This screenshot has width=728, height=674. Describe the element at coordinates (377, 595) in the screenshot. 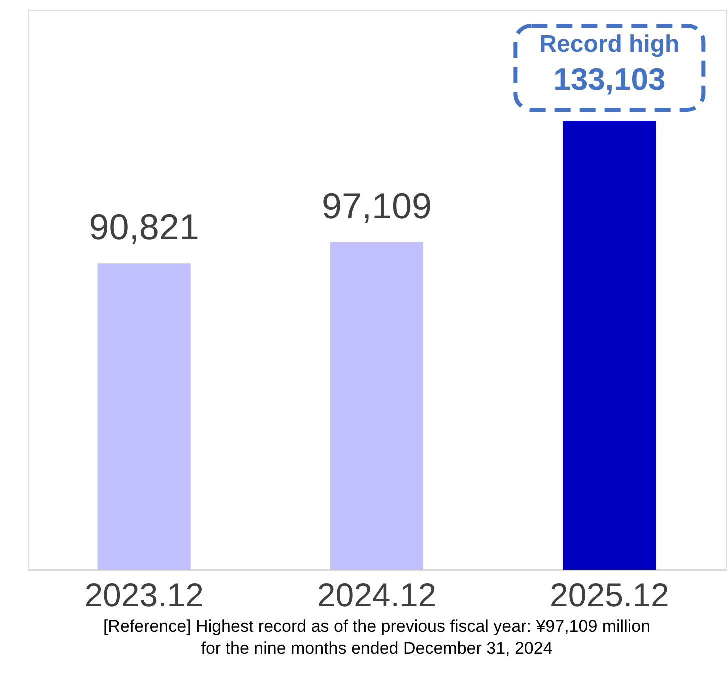

I see `x-tick-label: 2024.12` at that location.